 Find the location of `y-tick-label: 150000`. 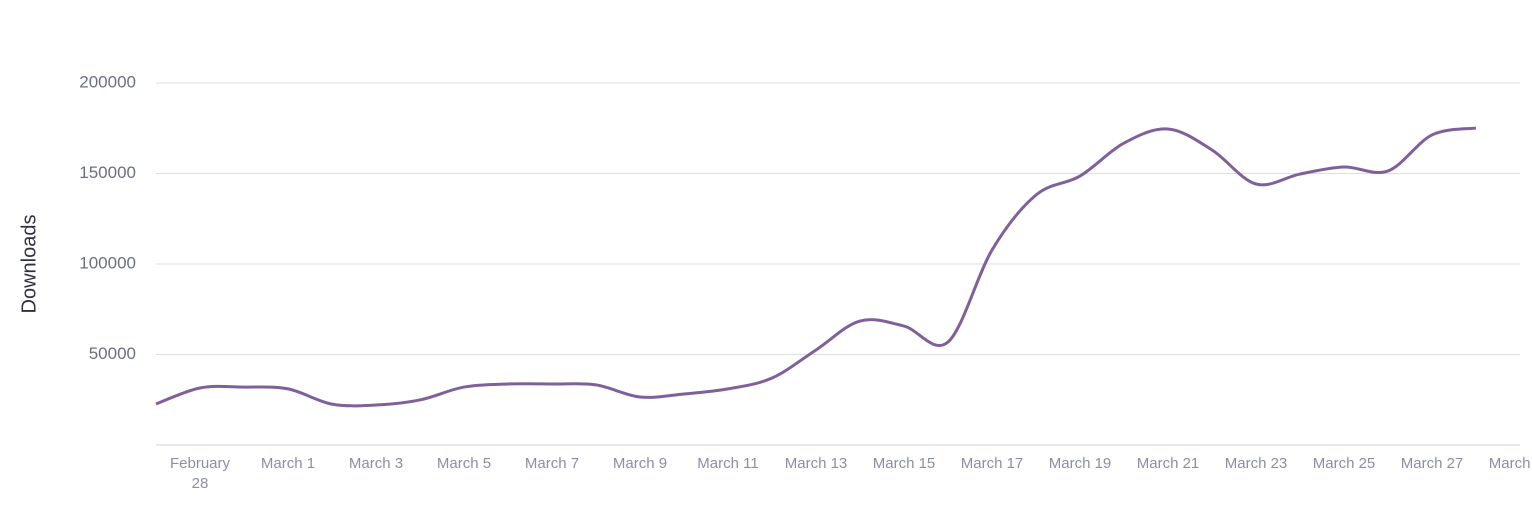

y-tick-label: 150000 is located at coordinates (107, 172).